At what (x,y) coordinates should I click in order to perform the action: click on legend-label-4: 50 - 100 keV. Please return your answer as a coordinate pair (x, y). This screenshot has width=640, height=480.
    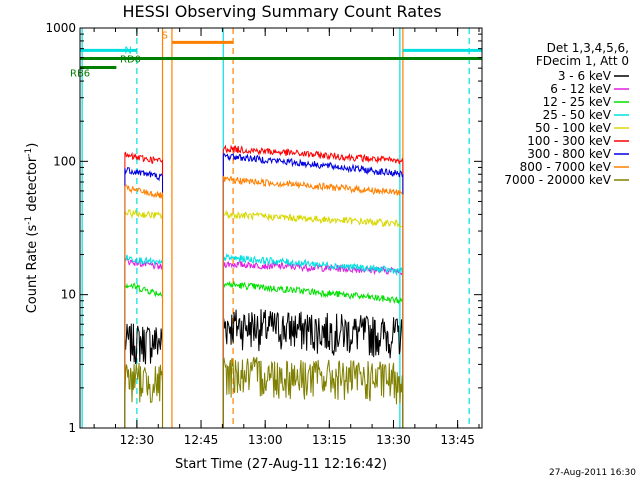
    Looking at the image, I should click on (573, 128).